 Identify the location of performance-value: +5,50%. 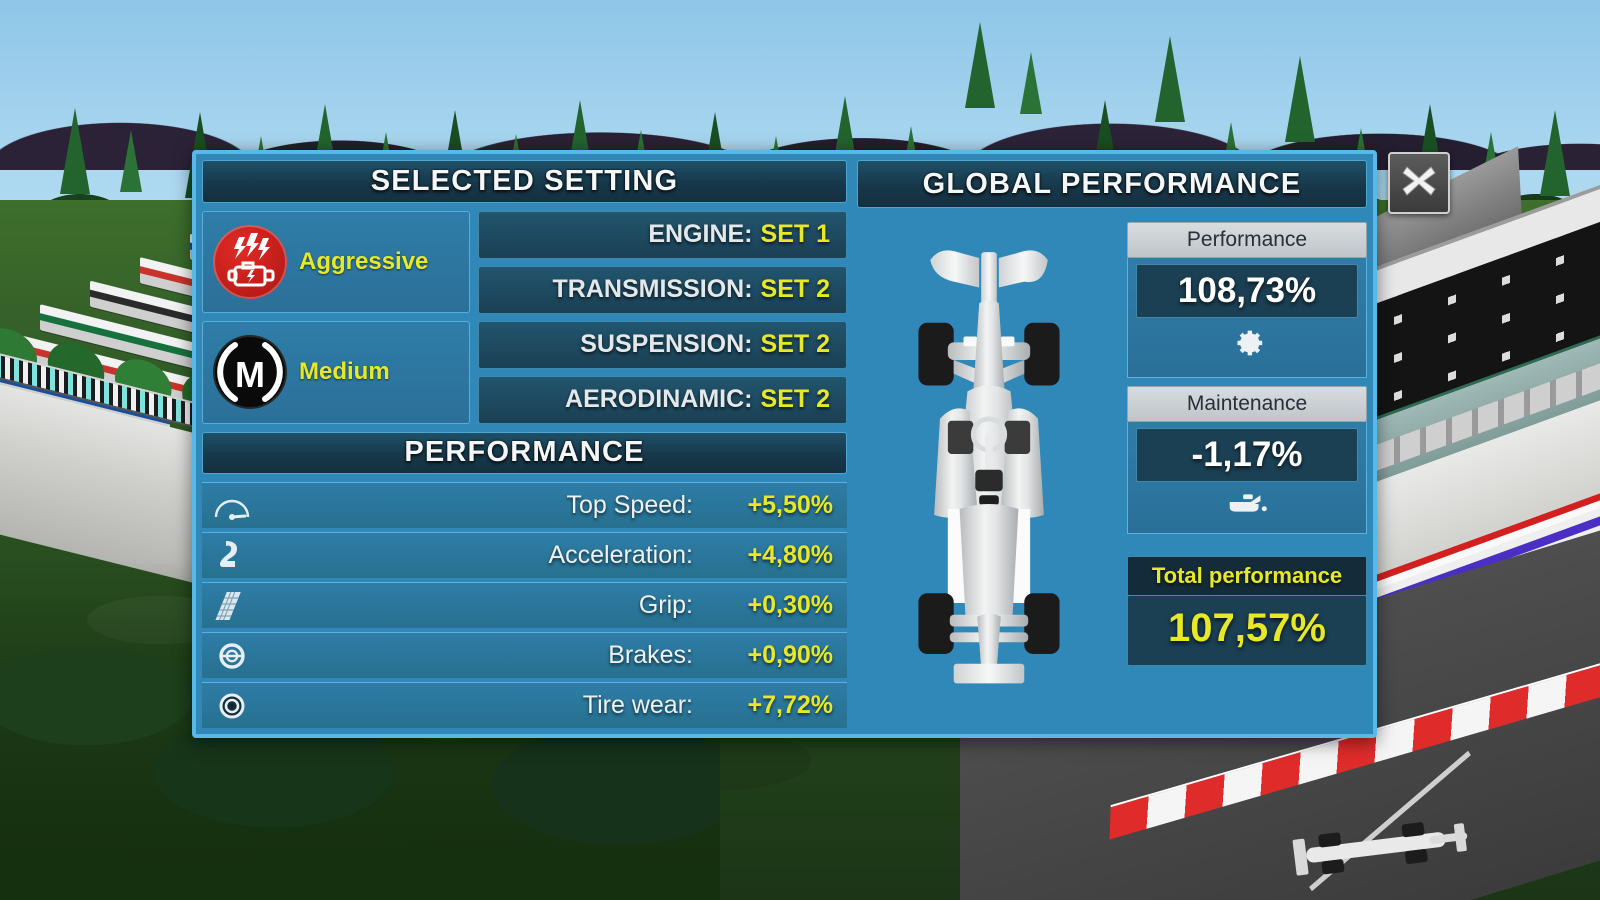
(790, 505).